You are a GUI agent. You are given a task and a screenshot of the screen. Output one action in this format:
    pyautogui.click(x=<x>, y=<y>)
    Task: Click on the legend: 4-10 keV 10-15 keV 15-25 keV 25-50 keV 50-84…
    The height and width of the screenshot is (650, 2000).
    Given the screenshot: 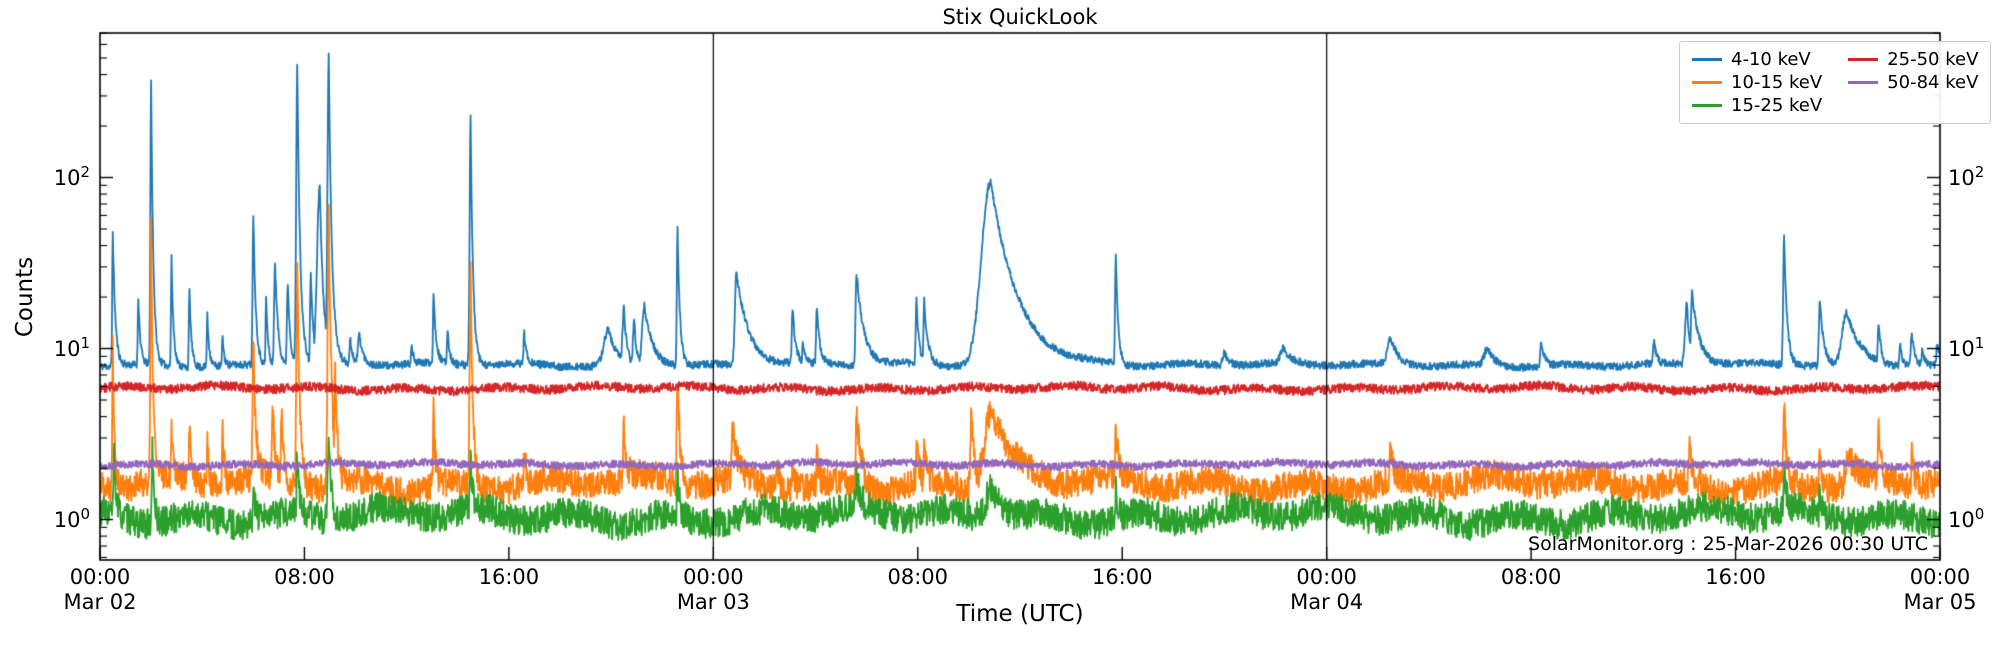 What is the action you would take?
    pyautogui.click(x=1835, y=82)
    